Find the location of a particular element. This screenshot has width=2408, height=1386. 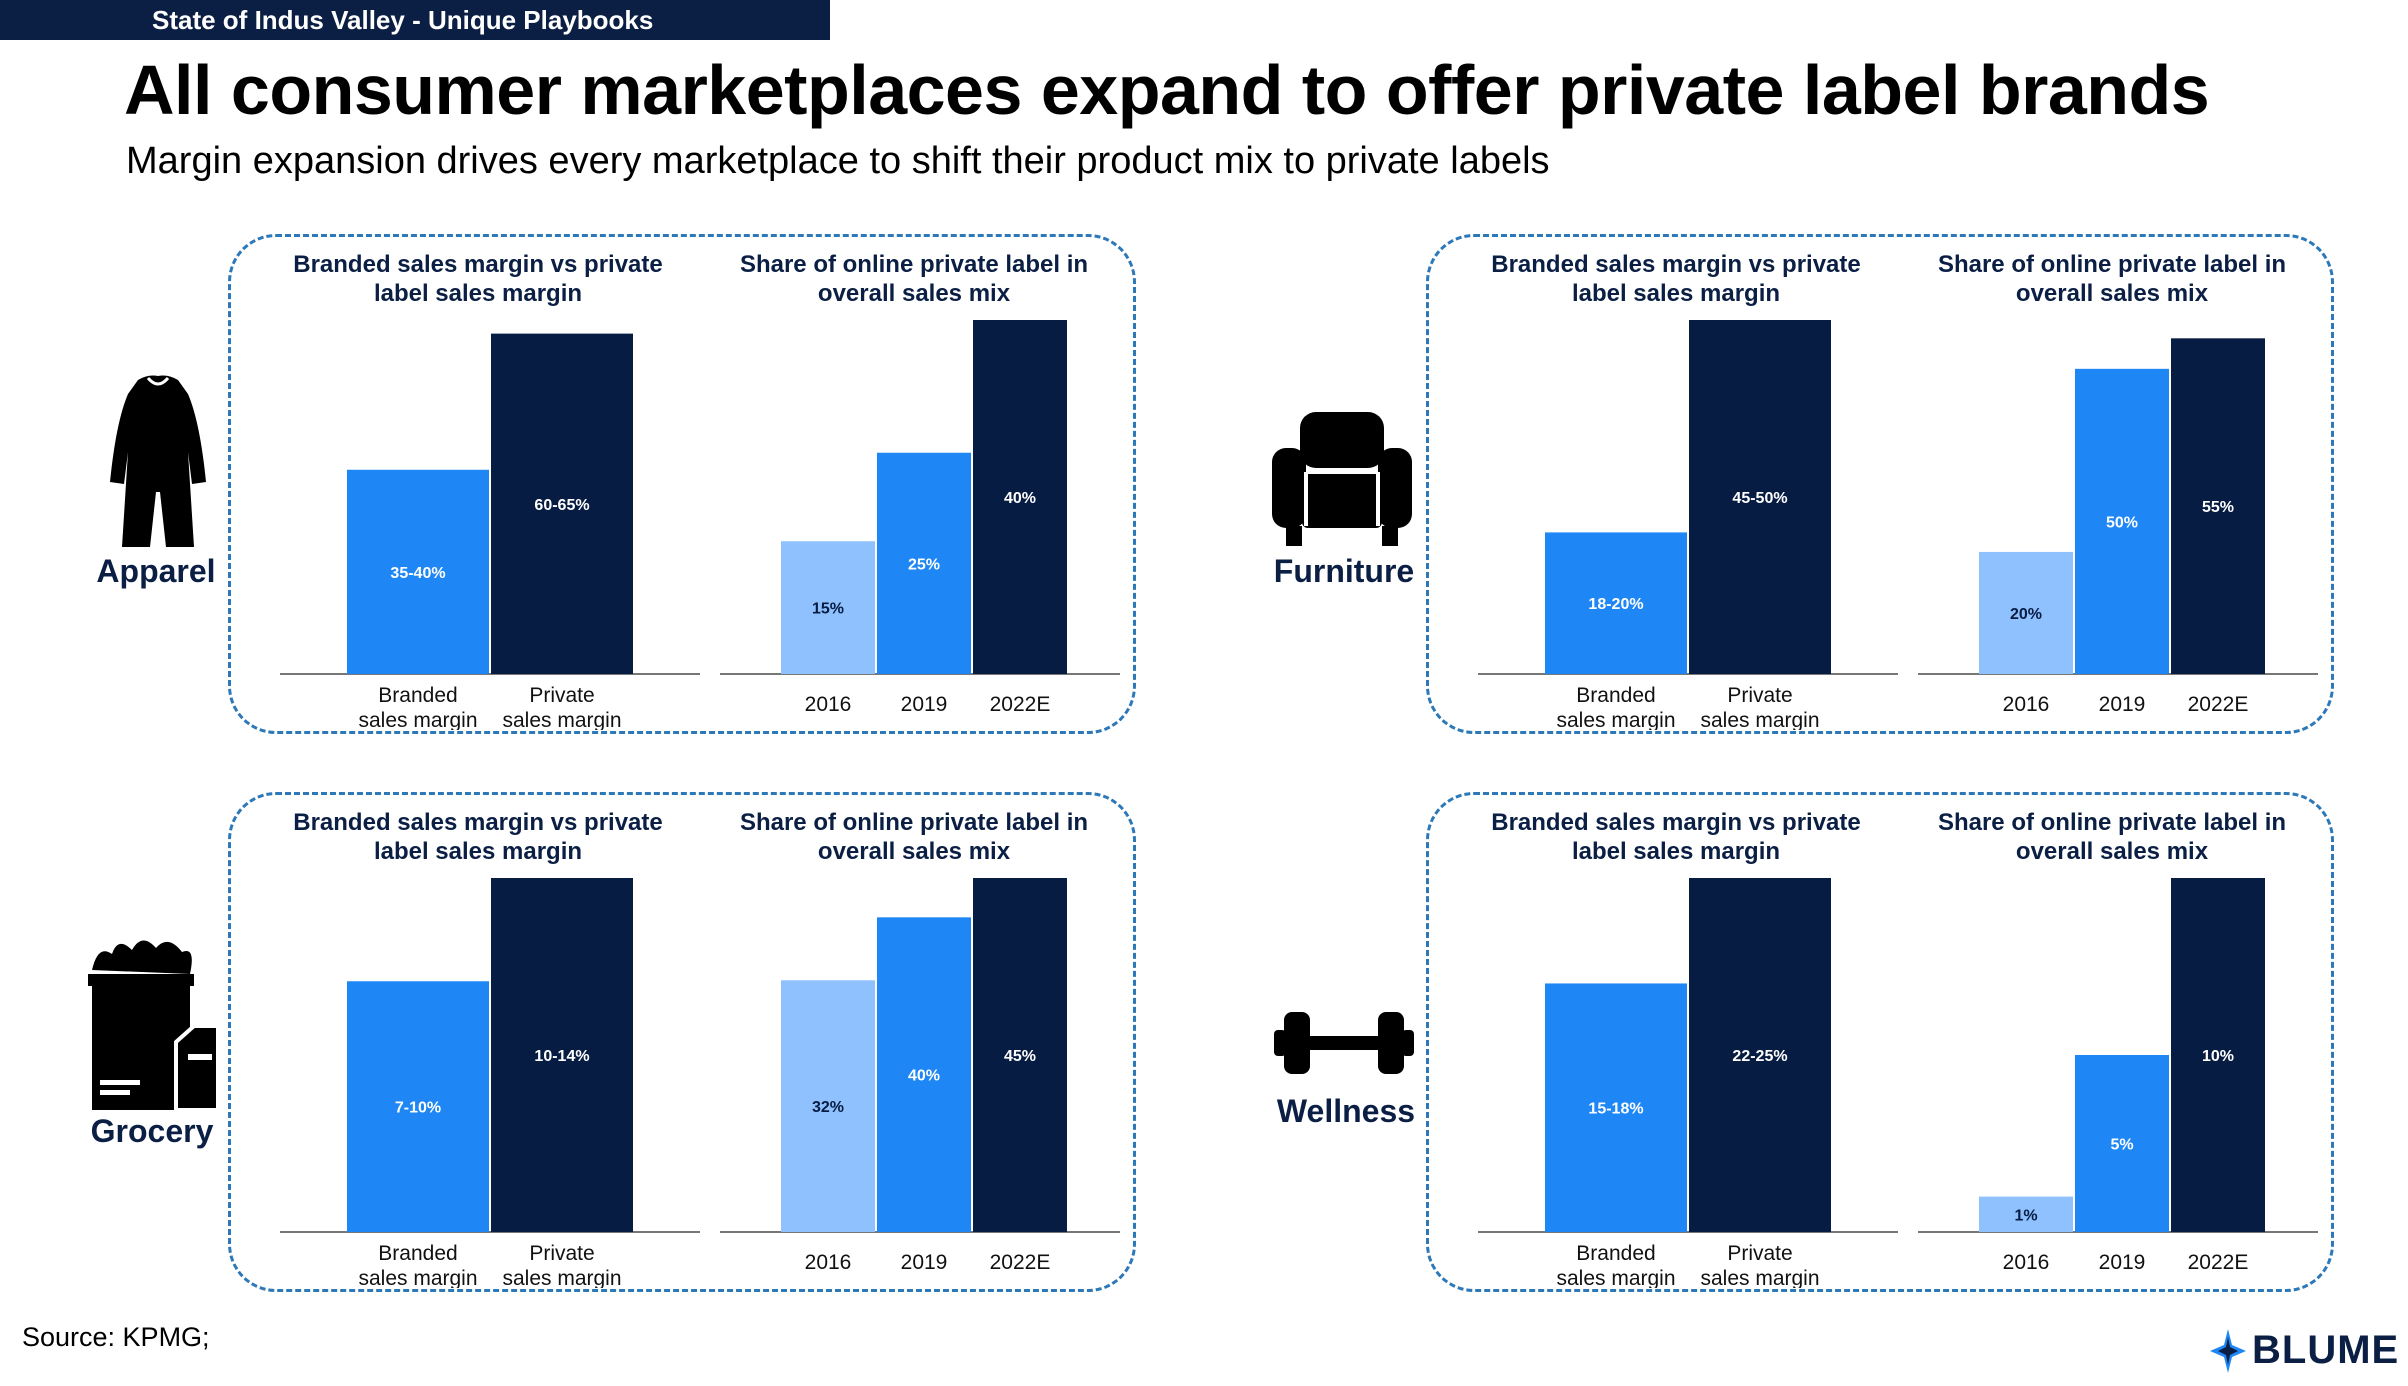

bar-label-wellness-7-0: 1% is located at coordinates (2025, 1215).